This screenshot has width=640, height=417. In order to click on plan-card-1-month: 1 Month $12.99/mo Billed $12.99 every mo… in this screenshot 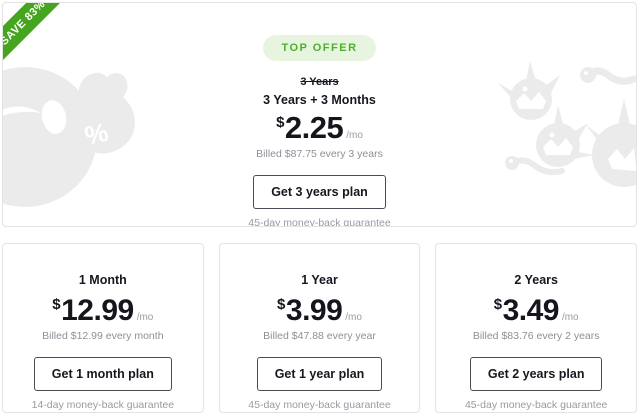, I will do `click(103, 328)`.